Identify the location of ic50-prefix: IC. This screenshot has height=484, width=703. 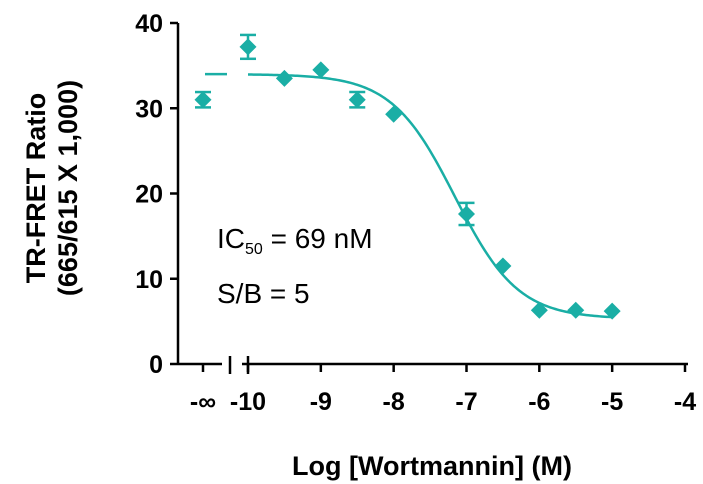
(231, 238).